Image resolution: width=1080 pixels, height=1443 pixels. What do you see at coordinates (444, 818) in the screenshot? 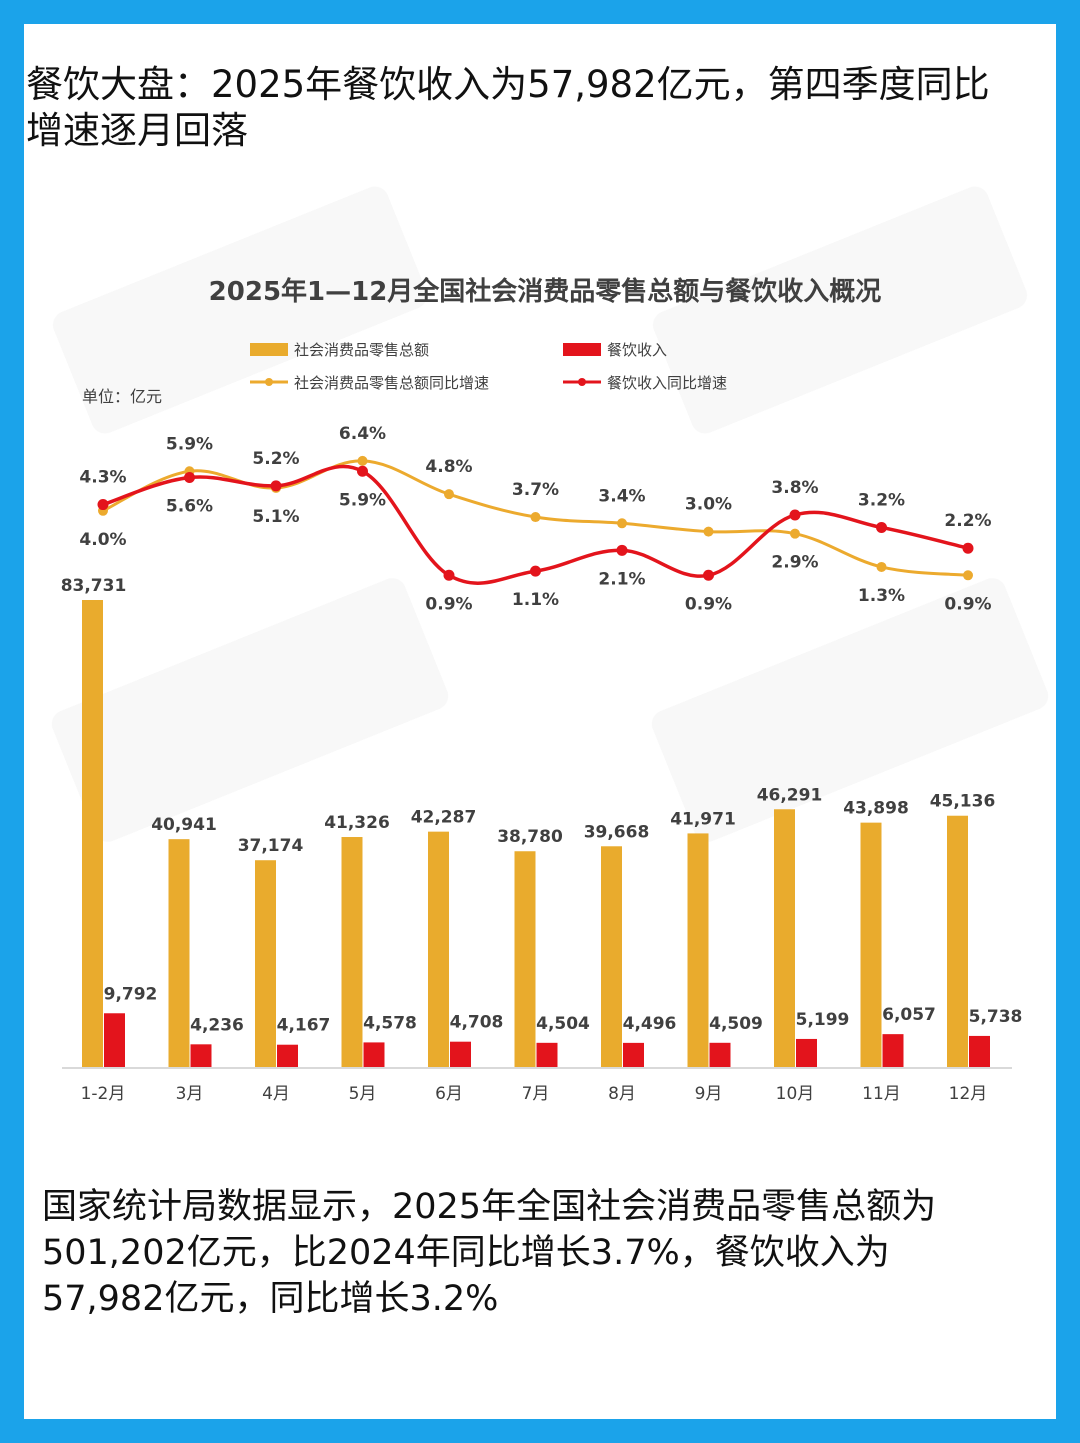
I see `bar-label-retail: 42,287` at bounding box center [444, 818].